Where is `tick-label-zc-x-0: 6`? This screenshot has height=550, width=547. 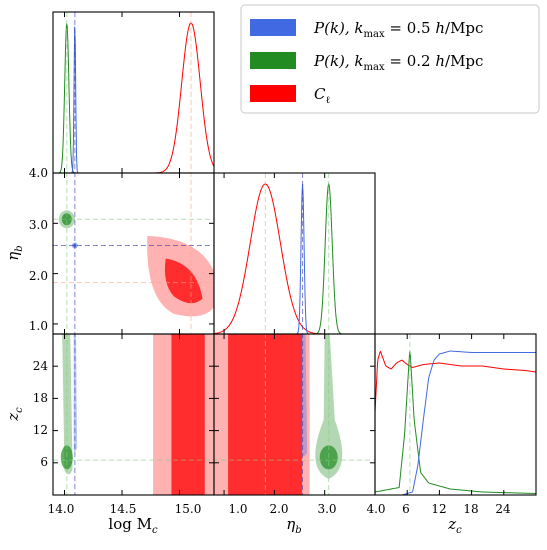
tick-label-zc-x-0: 6 is located at coordinates (406, 509).